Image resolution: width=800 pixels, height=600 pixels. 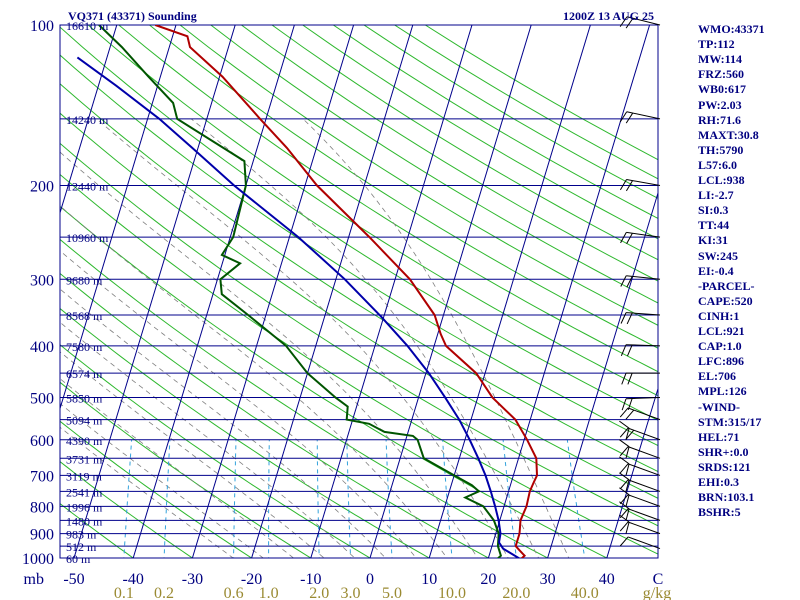 What do you see at coordinates (722, 391) in the screenshot?
I see `index-item: MPL:126` at bounding box center [722, 391].